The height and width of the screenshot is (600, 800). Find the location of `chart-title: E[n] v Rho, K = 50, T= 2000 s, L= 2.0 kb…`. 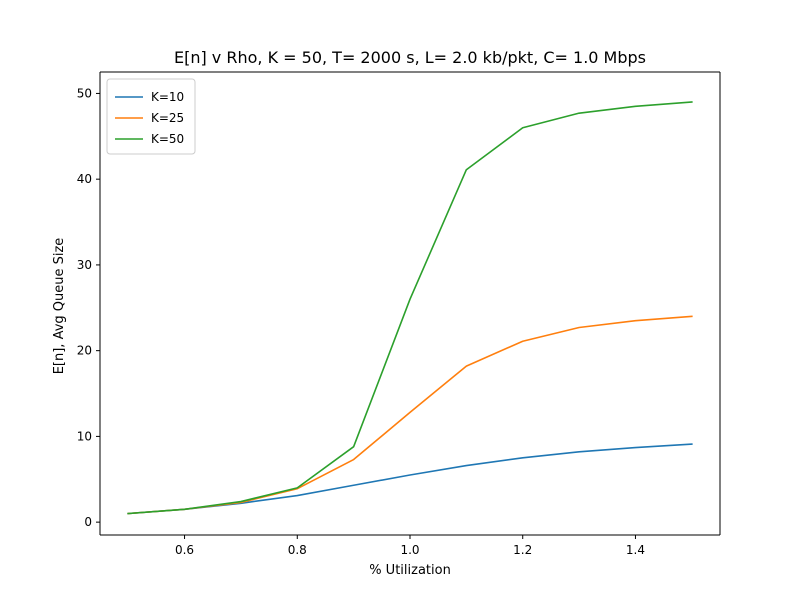

chart-title: E[n] v Rho, K = 50, T= 2000 s, L= 2.0 kb… is located at coordinates (410, 57).